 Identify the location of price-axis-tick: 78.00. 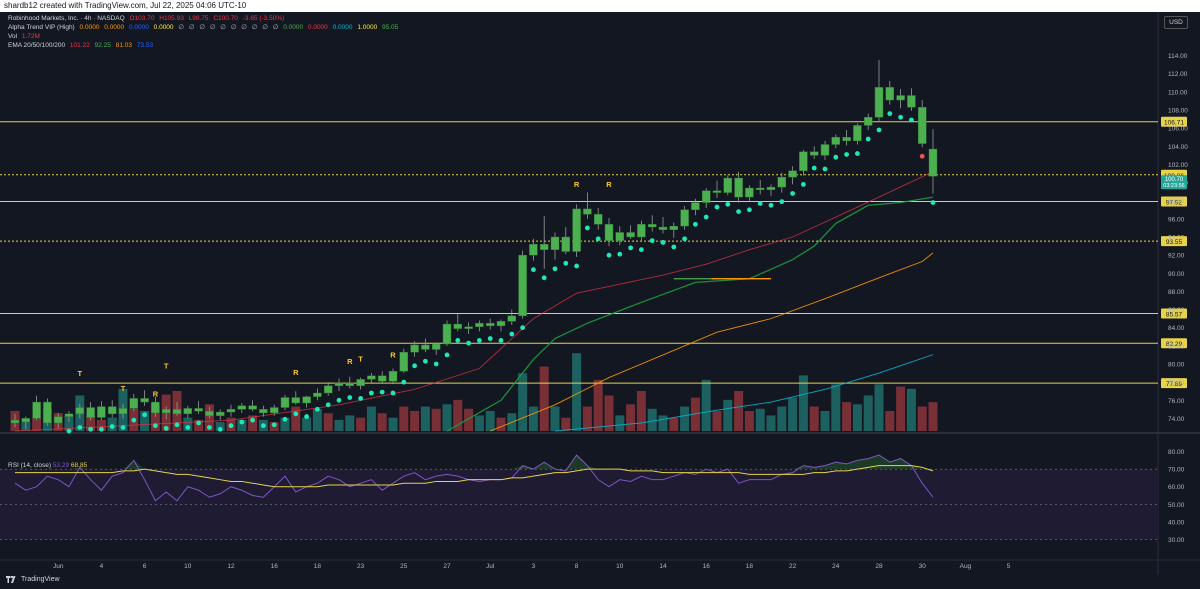
(1176, 383).